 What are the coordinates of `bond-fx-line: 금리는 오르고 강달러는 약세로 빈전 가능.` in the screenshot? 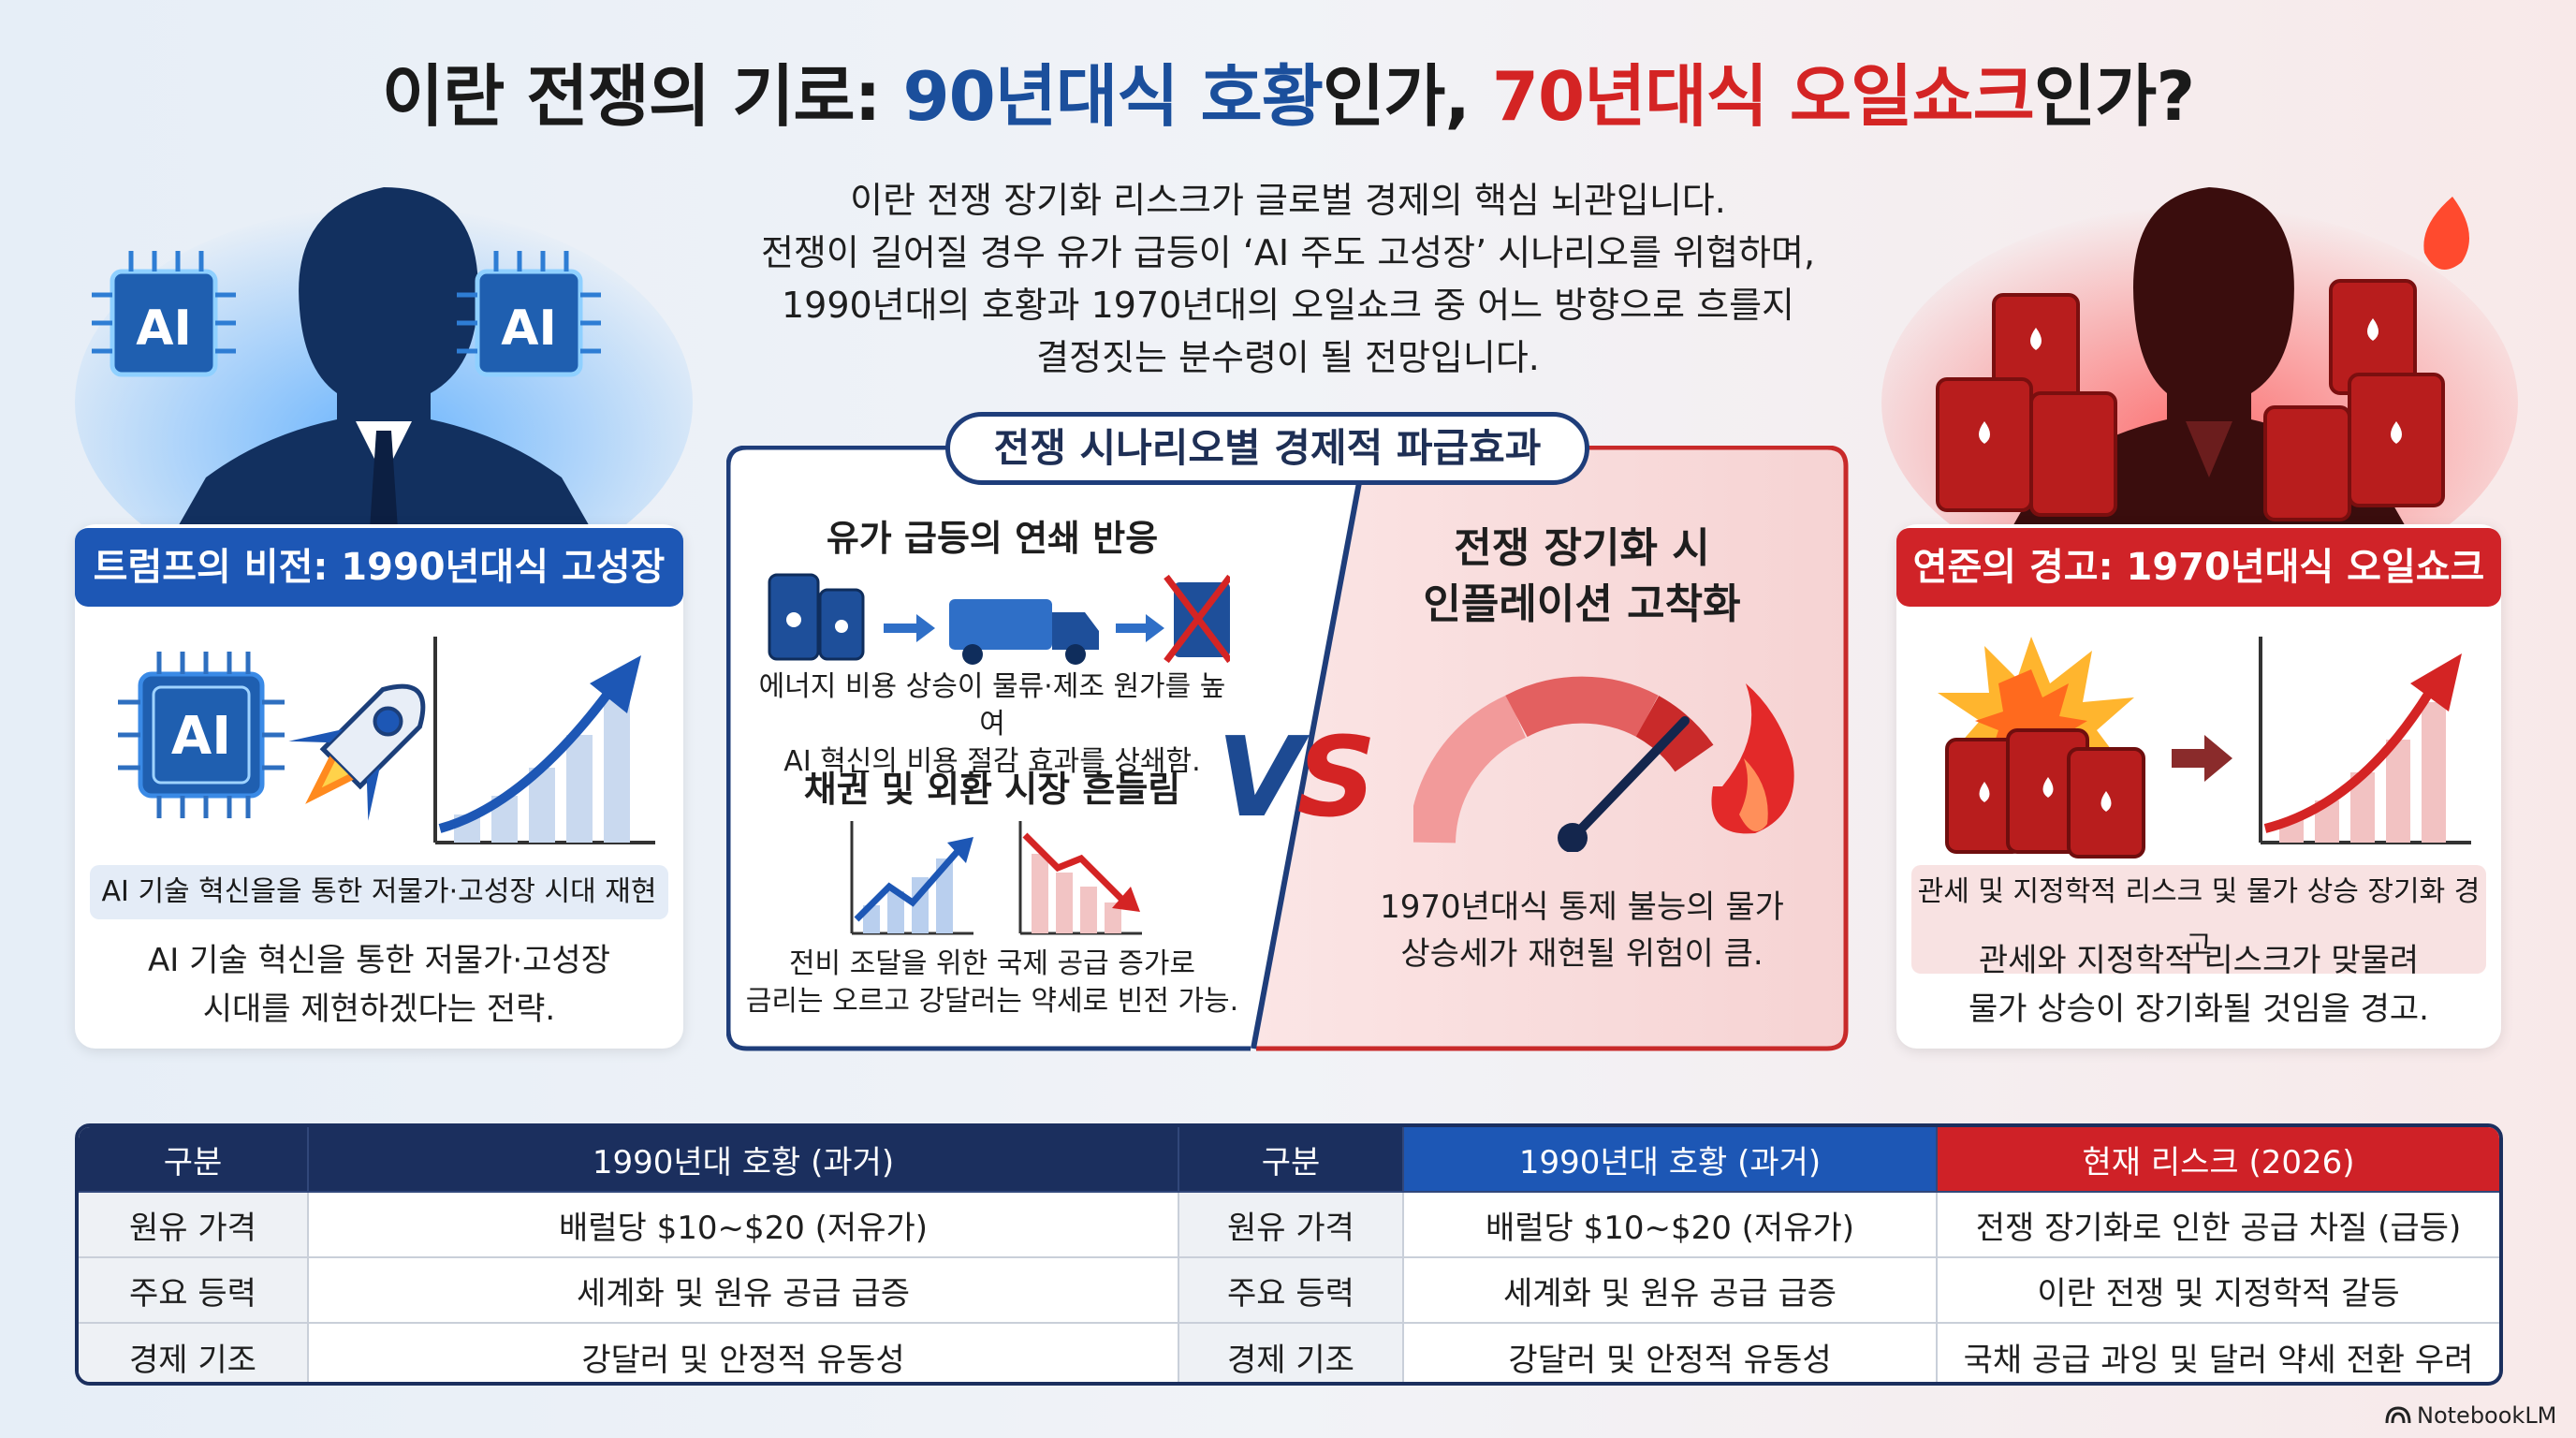 It's located at (992, 1001).